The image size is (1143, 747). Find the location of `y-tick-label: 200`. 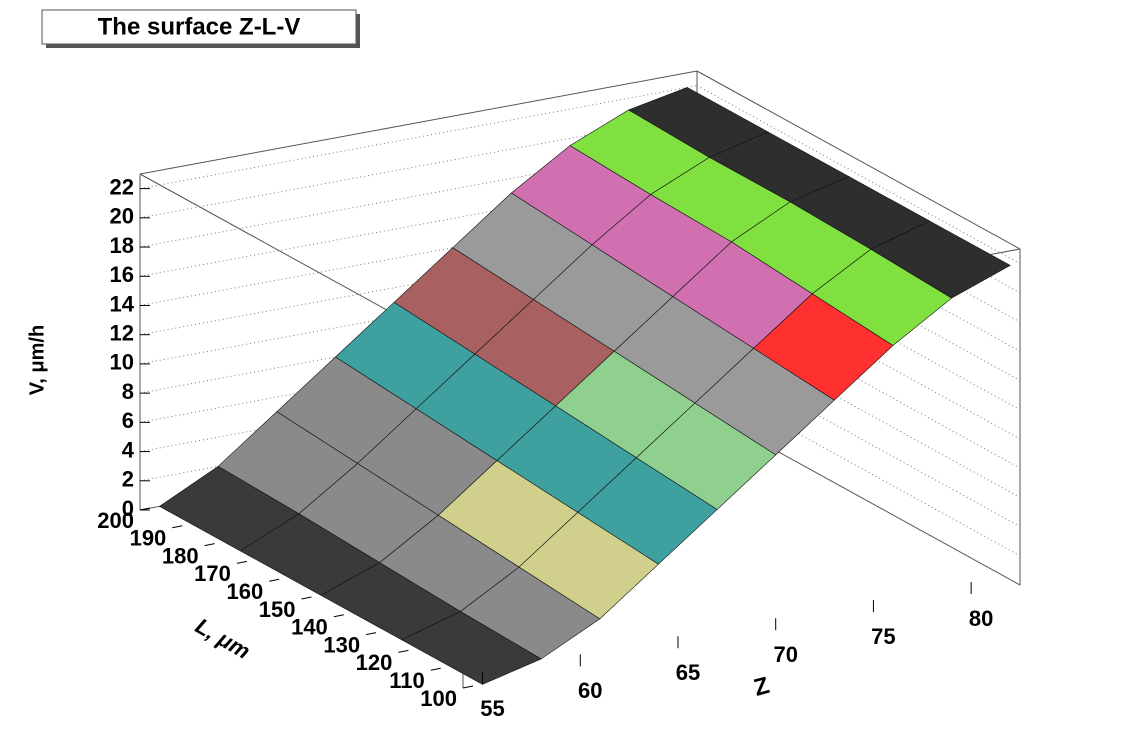

y-tick-label: 200 is located at coordinates (115, 520).